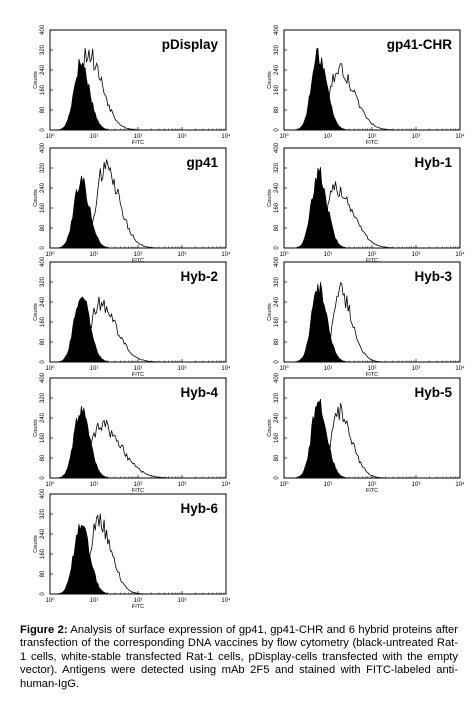 The image size is (476, 708). What do you see at coordinates (190, 44) in the screenshot?
I see `panel-title: pDisplay` at bounding box center [190, 44].